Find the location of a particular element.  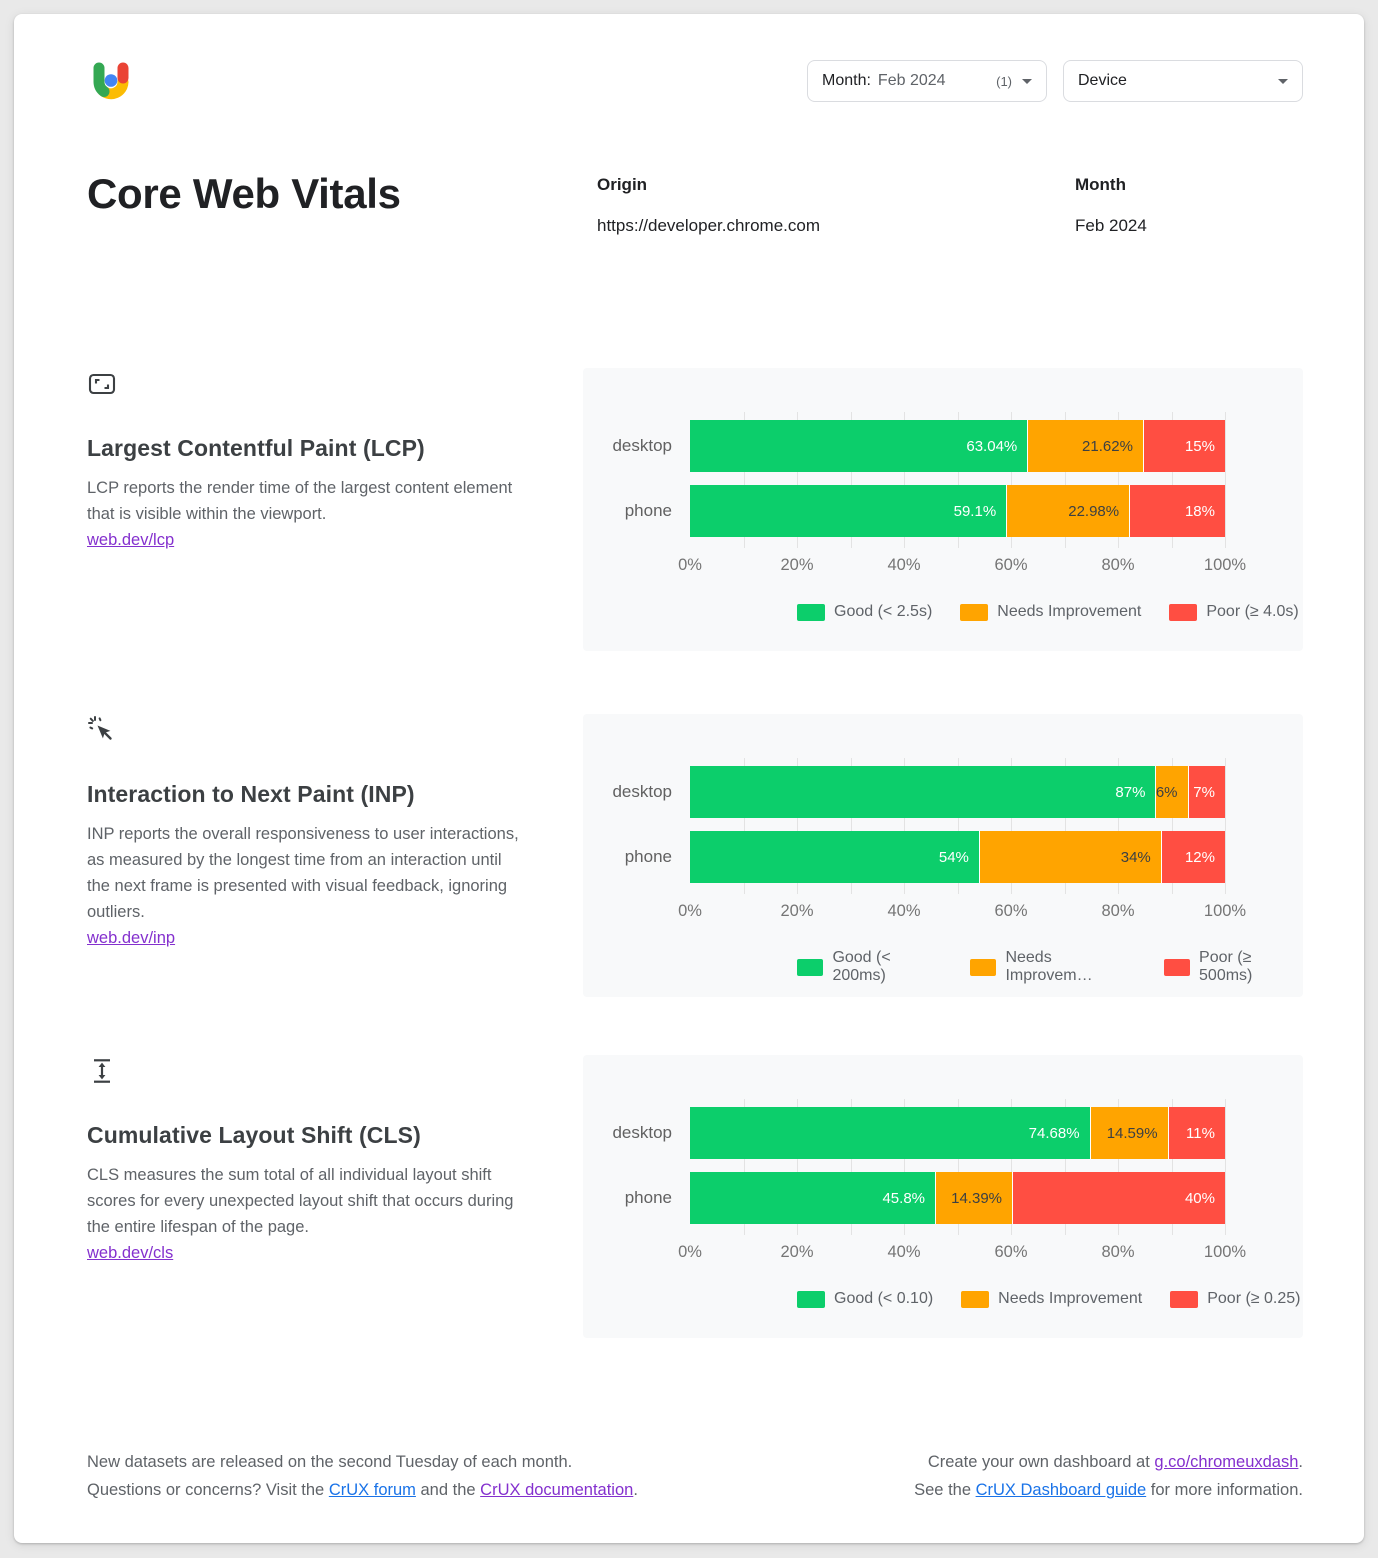

bar-segment-good: 45.8% is located at coordinates (813, 1198).